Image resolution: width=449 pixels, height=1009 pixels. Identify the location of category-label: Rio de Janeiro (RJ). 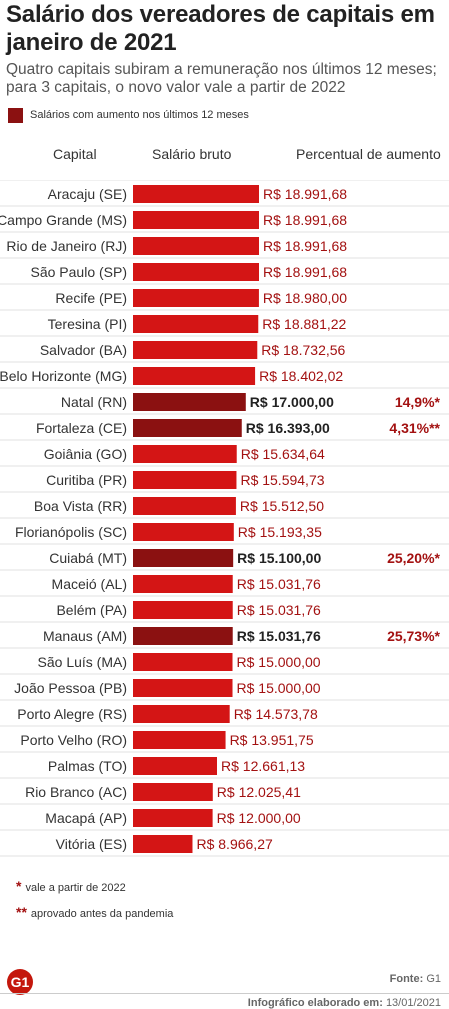
(66, 246).